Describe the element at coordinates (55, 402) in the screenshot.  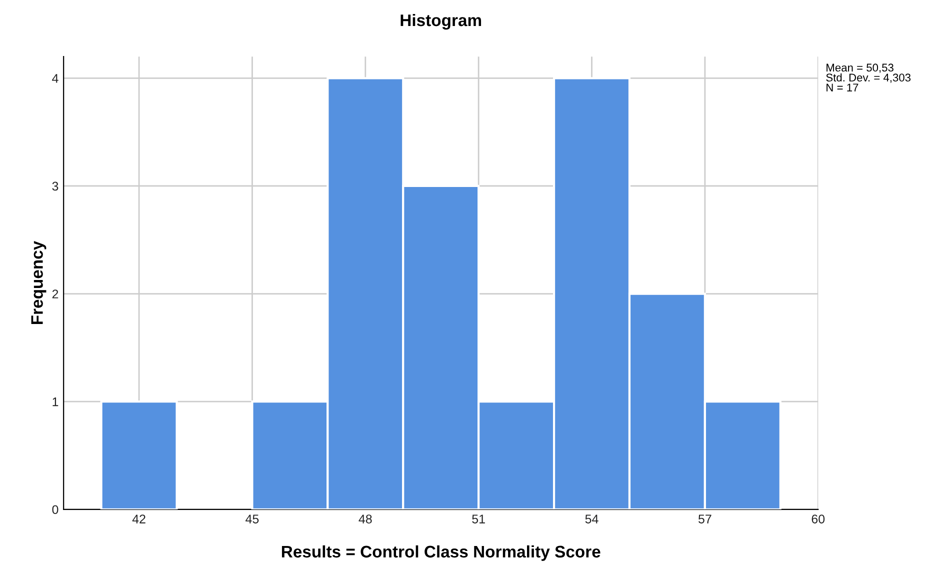
I see `y-tick-label: 1` at that location.